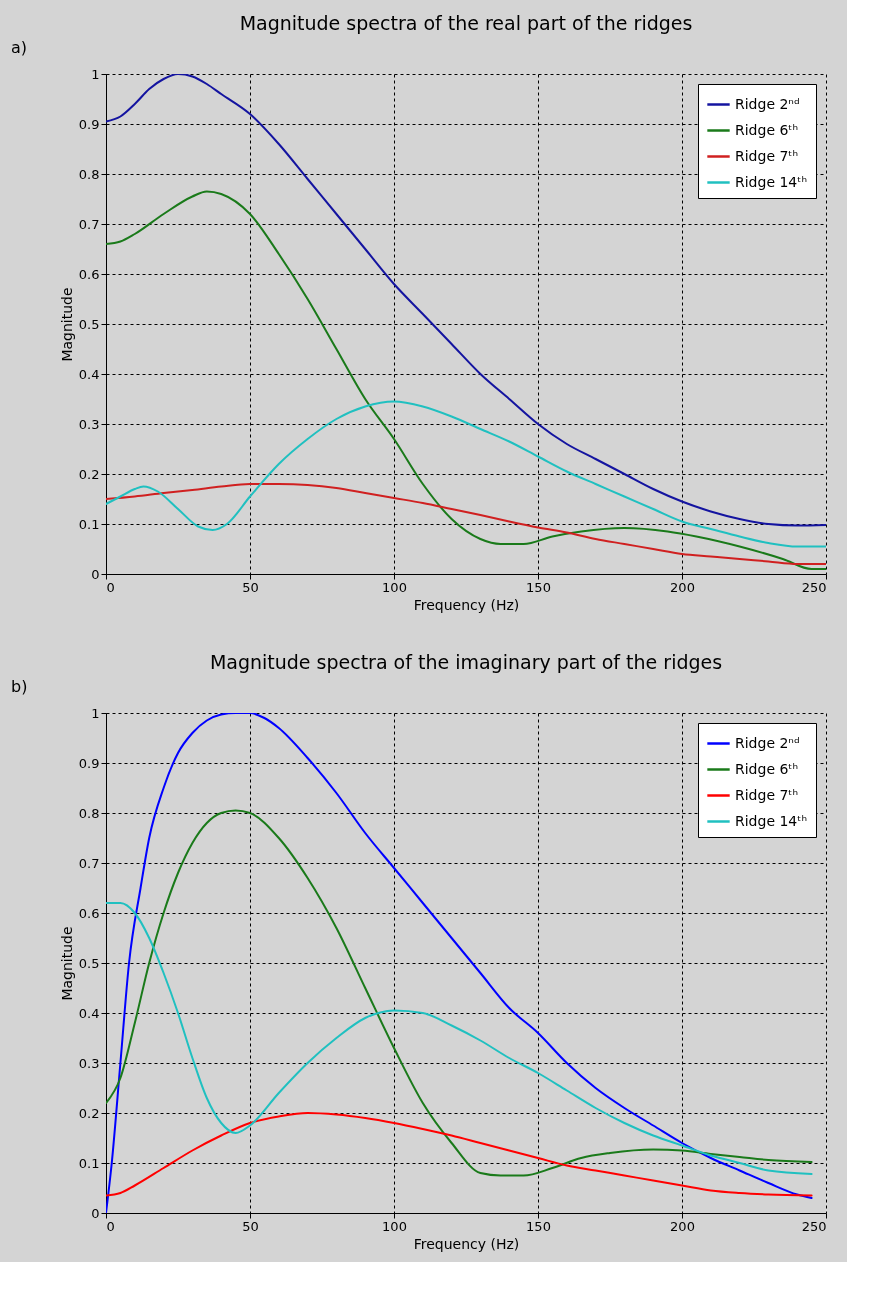  I want to click on text: a), so click(19, 47).